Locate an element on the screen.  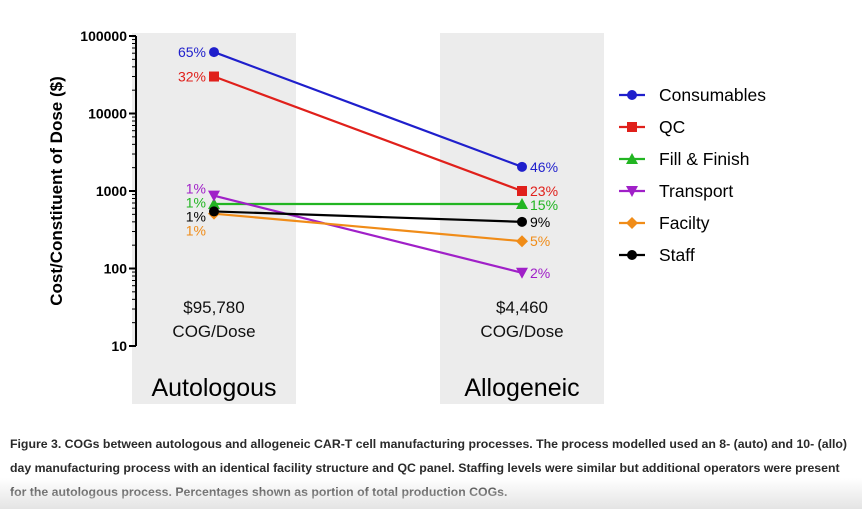
total-unit-0: COG/Dose is located at coordinates (213, 331).